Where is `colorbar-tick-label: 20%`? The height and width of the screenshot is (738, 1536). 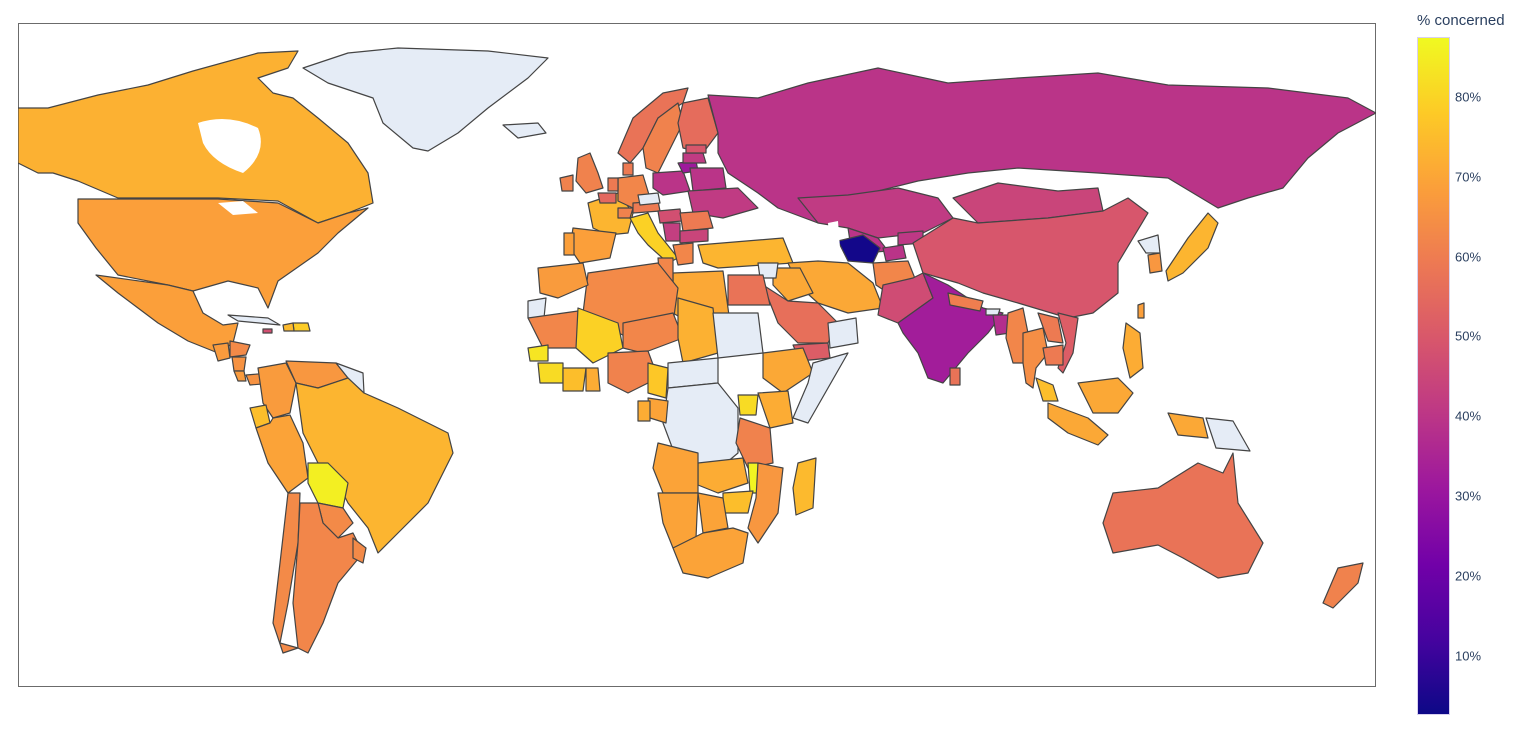 colorbar-tick-label: 20% is located at coordinates (1468, 576).